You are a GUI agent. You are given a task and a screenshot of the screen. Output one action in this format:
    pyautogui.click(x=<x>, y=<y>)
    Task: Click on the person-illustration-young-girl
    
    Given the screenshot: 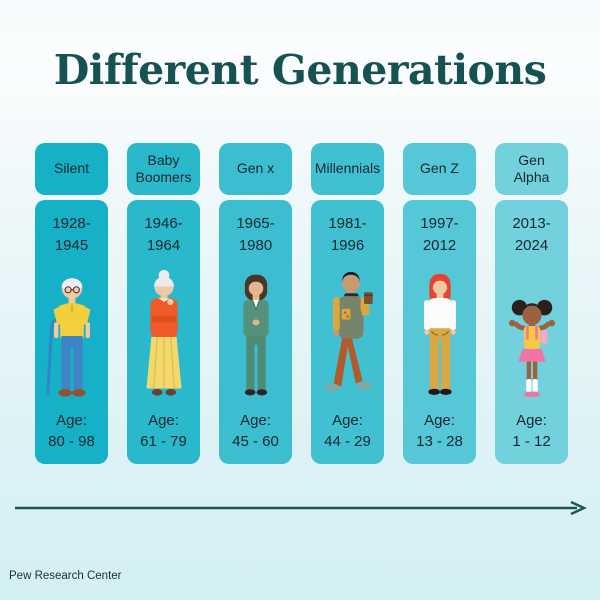 What is the action you would take?
    pyautogui.click(x=531, y=348)
    